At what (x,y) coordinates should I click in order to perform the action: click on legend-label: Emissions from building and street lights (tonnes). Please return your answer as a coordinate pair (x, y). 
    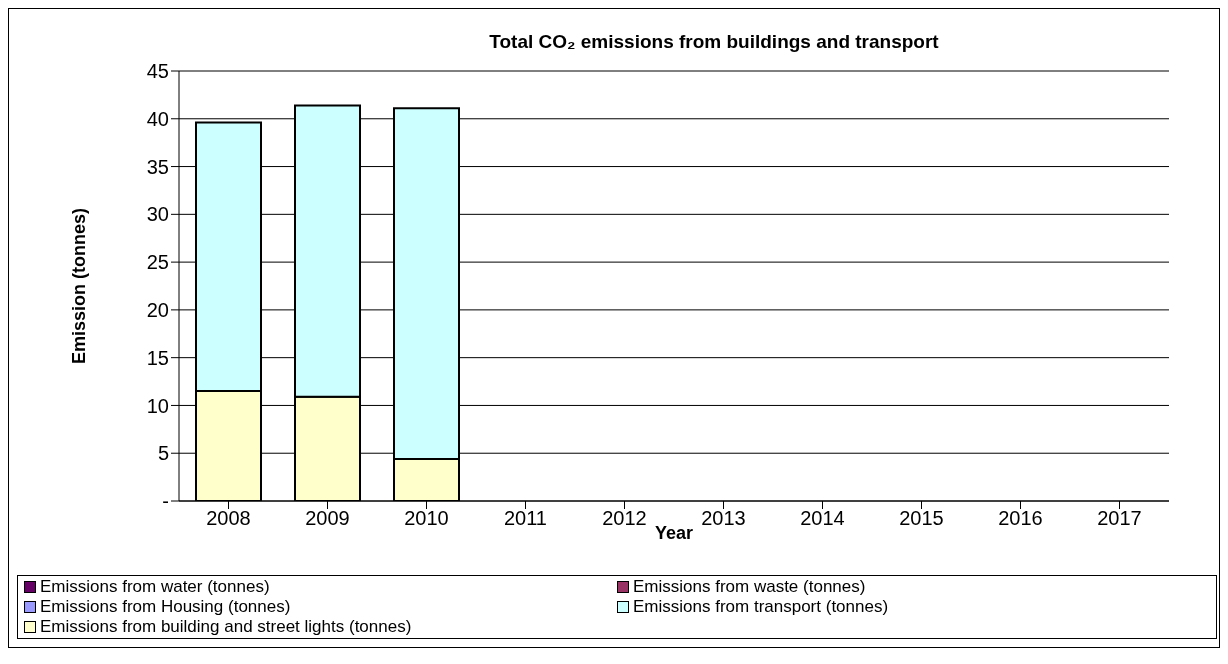
    Looking at the image, I should click on (226, 627).